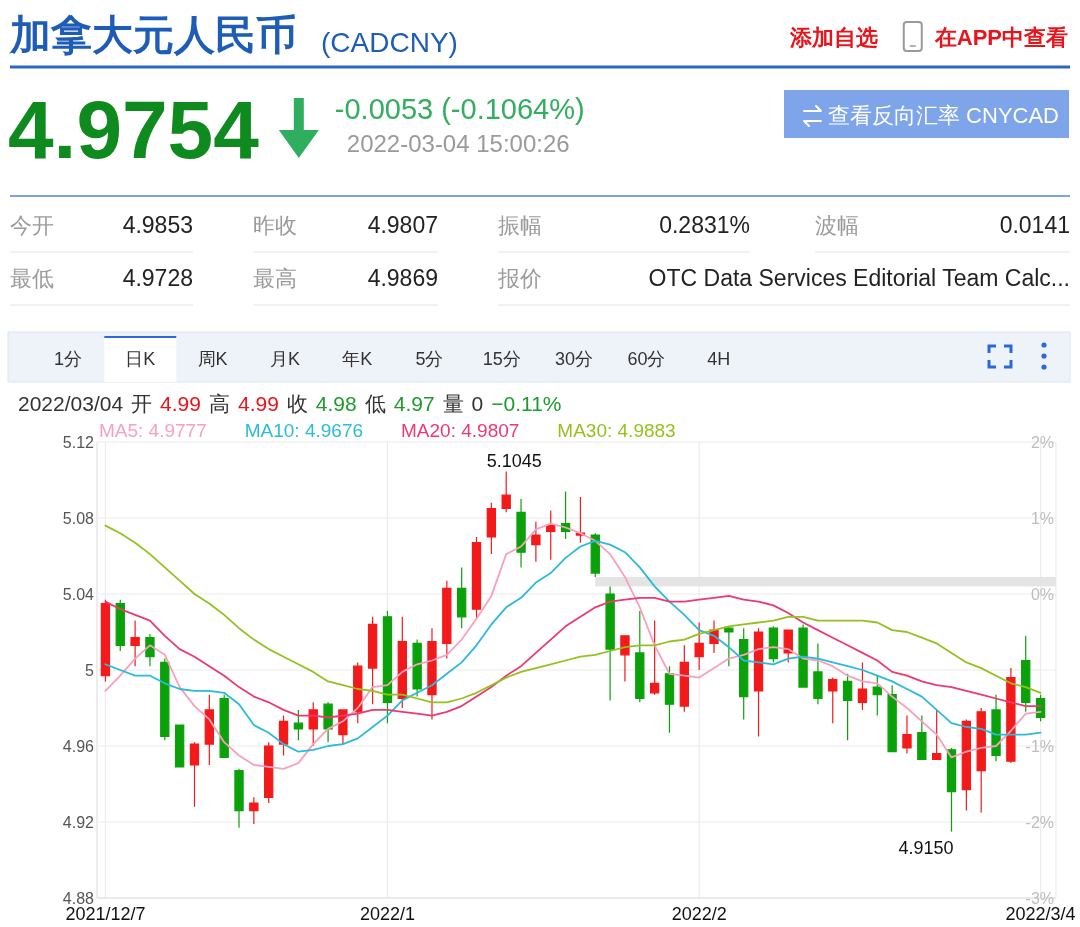  I want to click on annotation: 5.1045, so click(514, 461).